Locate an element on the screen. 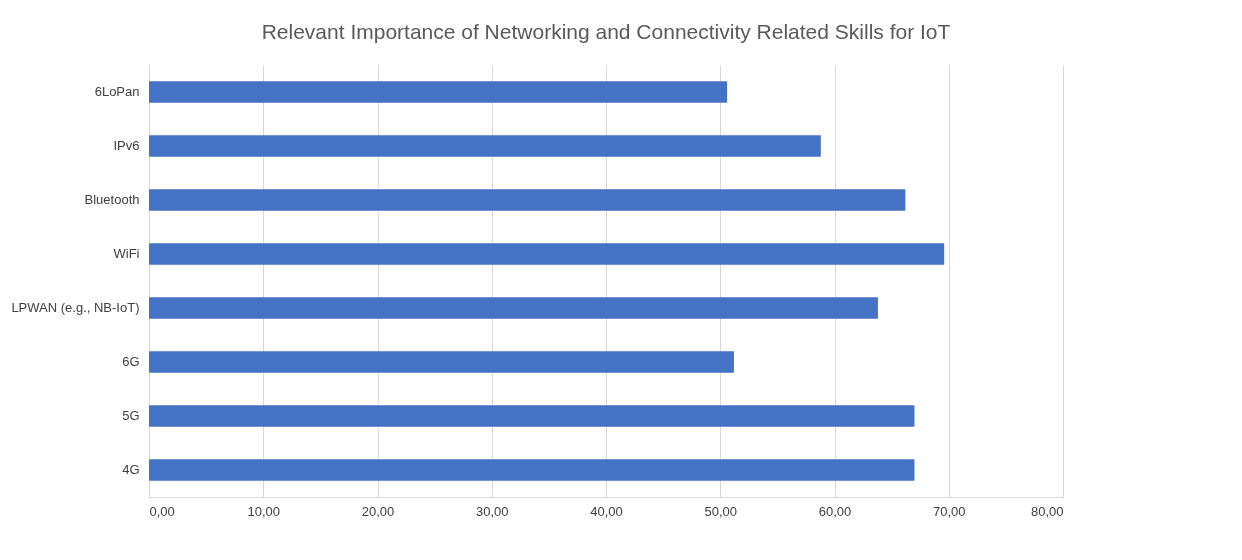 Image resolution: width=1242 pixels, height=560 pixels. y-tick-label: 6G is located at coordinates (131, 361).